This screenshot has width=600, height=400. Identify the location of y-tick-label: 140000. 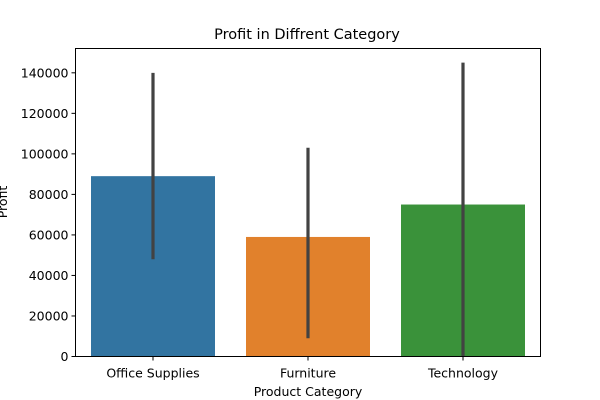
(45, 72).